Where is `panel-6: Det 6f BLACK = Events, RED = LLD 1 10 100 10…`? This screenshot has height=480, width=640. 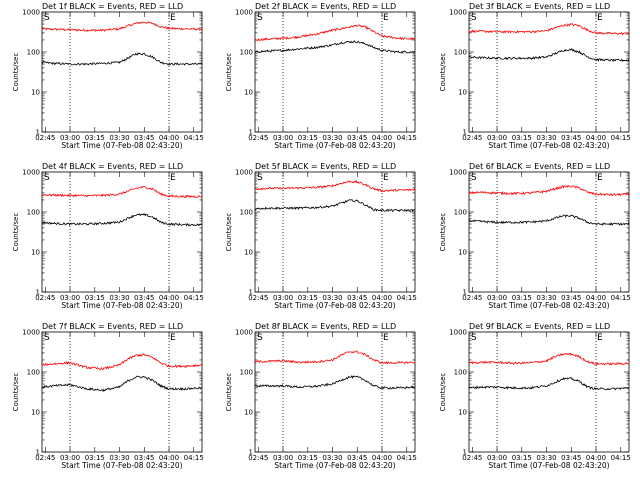
panel-6: Det 6f BLACK = Events, RED = LLD 1 10 100 10… is located at coordinates (535, 236).